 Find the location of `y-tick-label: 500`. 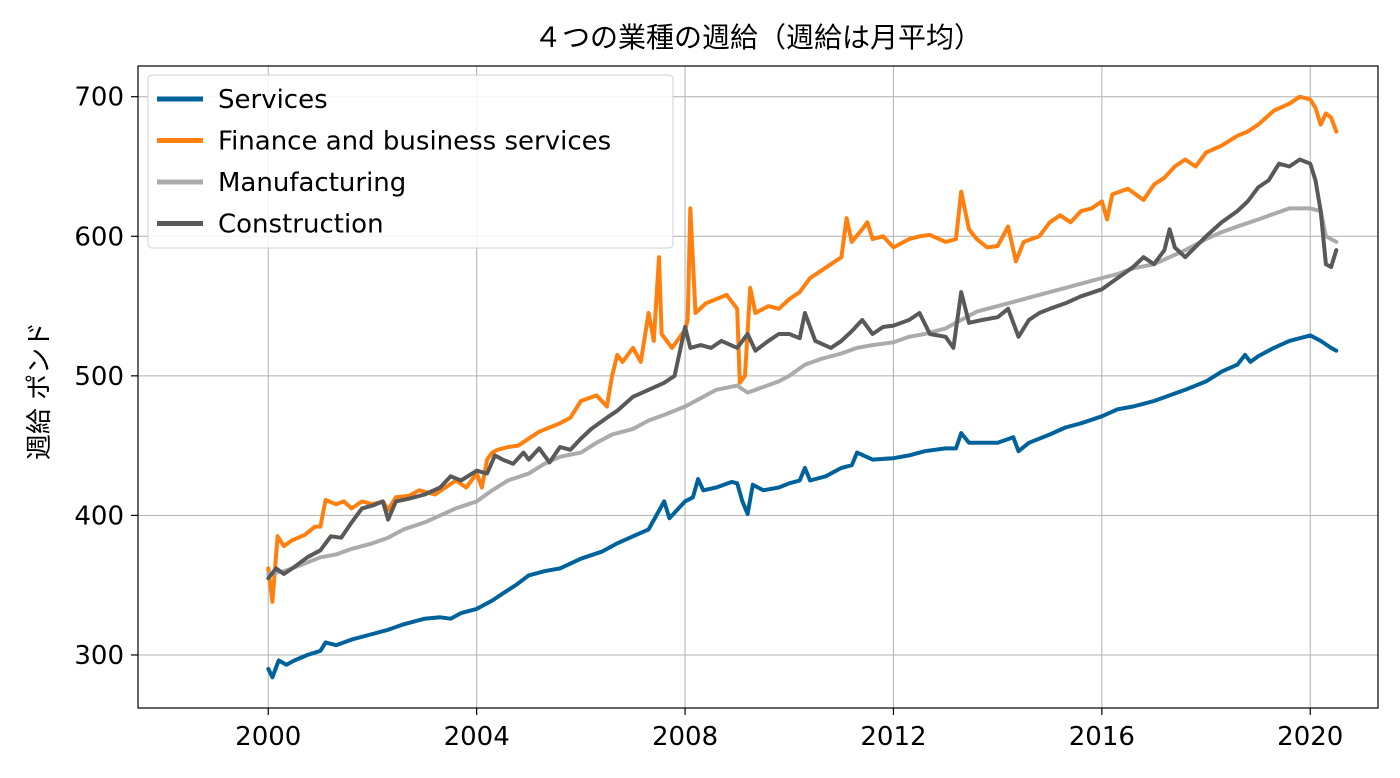

y-tick-label: 500 is located at coordinates (99, 377).